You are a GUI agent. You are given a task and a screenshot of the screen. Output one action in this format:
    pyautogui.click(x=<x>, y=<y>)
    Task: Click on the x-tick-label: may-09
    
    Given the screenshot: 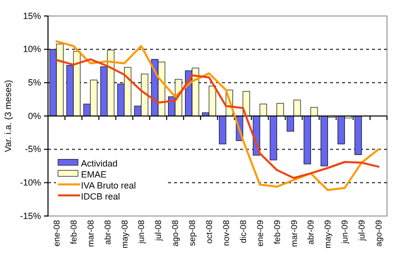 What is the action you would take?
    pyautogui.click(x=327, y=234)
    